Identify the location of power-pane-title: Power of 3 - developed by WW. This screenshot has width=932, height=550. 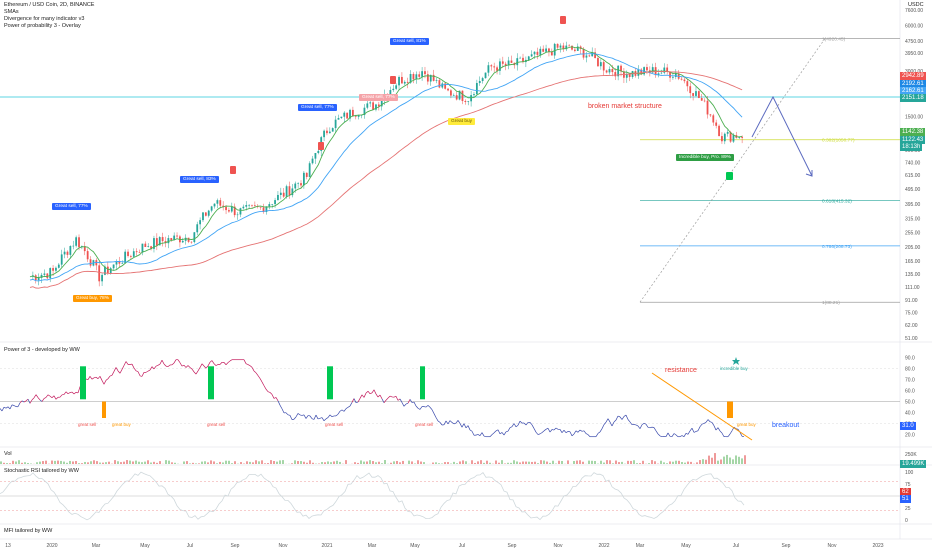
(42, 350).